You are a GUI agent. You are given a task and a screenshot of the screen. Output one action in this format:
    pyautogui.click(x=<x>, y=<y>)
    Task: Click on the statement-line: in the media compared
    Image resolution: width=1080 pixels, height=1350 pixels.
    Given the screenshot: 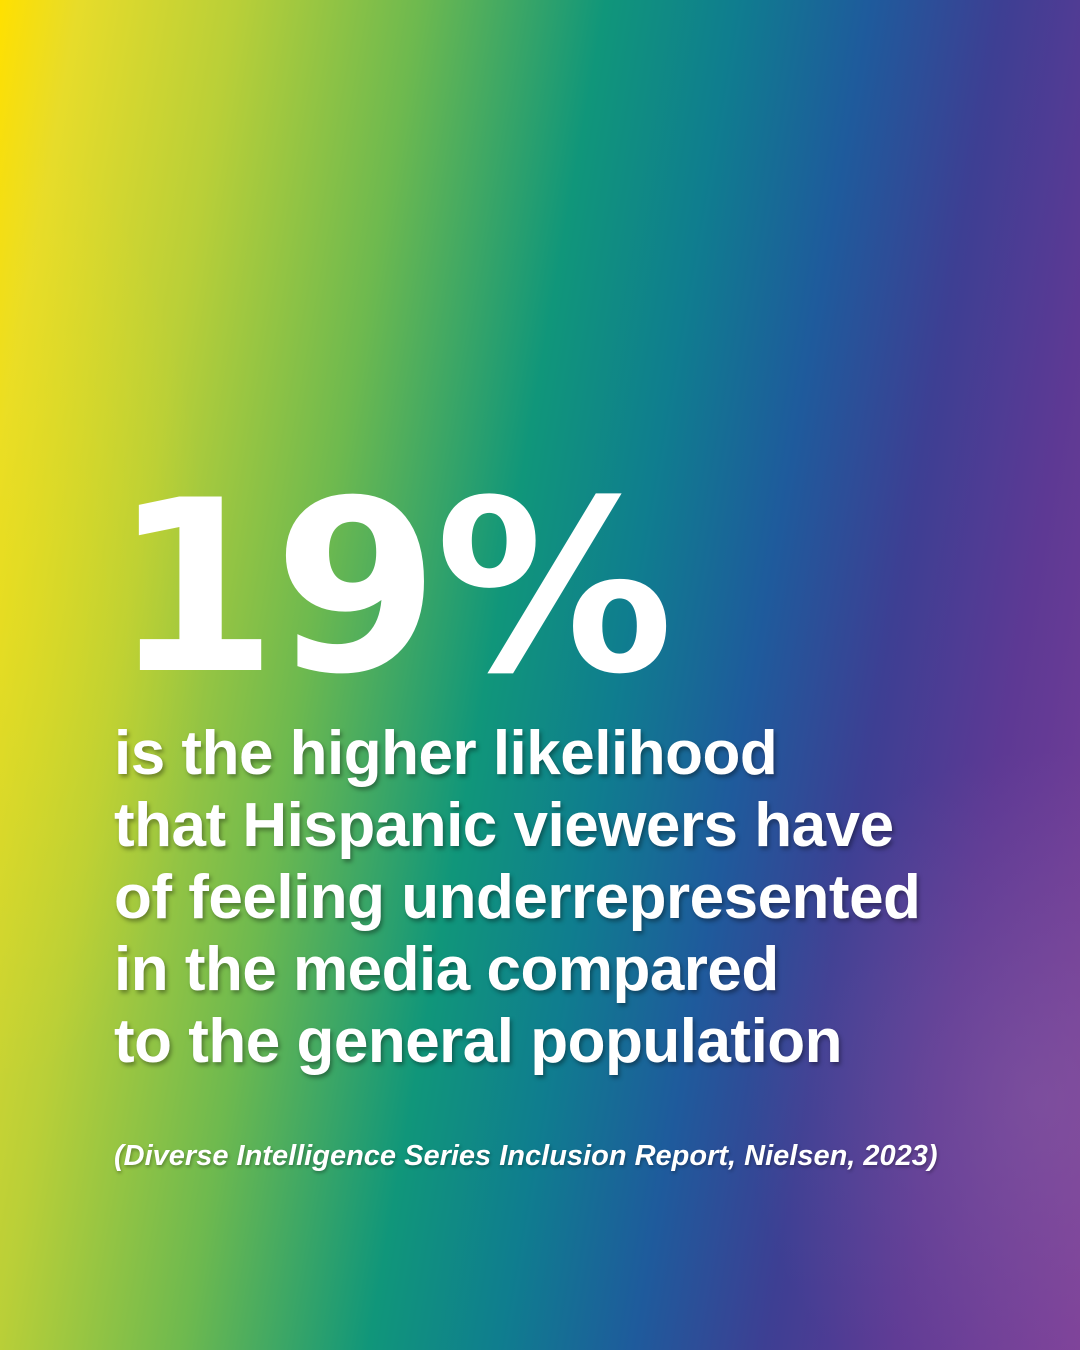 What is the action you would take?
    pyautogui.click(x=446, y=969)
    